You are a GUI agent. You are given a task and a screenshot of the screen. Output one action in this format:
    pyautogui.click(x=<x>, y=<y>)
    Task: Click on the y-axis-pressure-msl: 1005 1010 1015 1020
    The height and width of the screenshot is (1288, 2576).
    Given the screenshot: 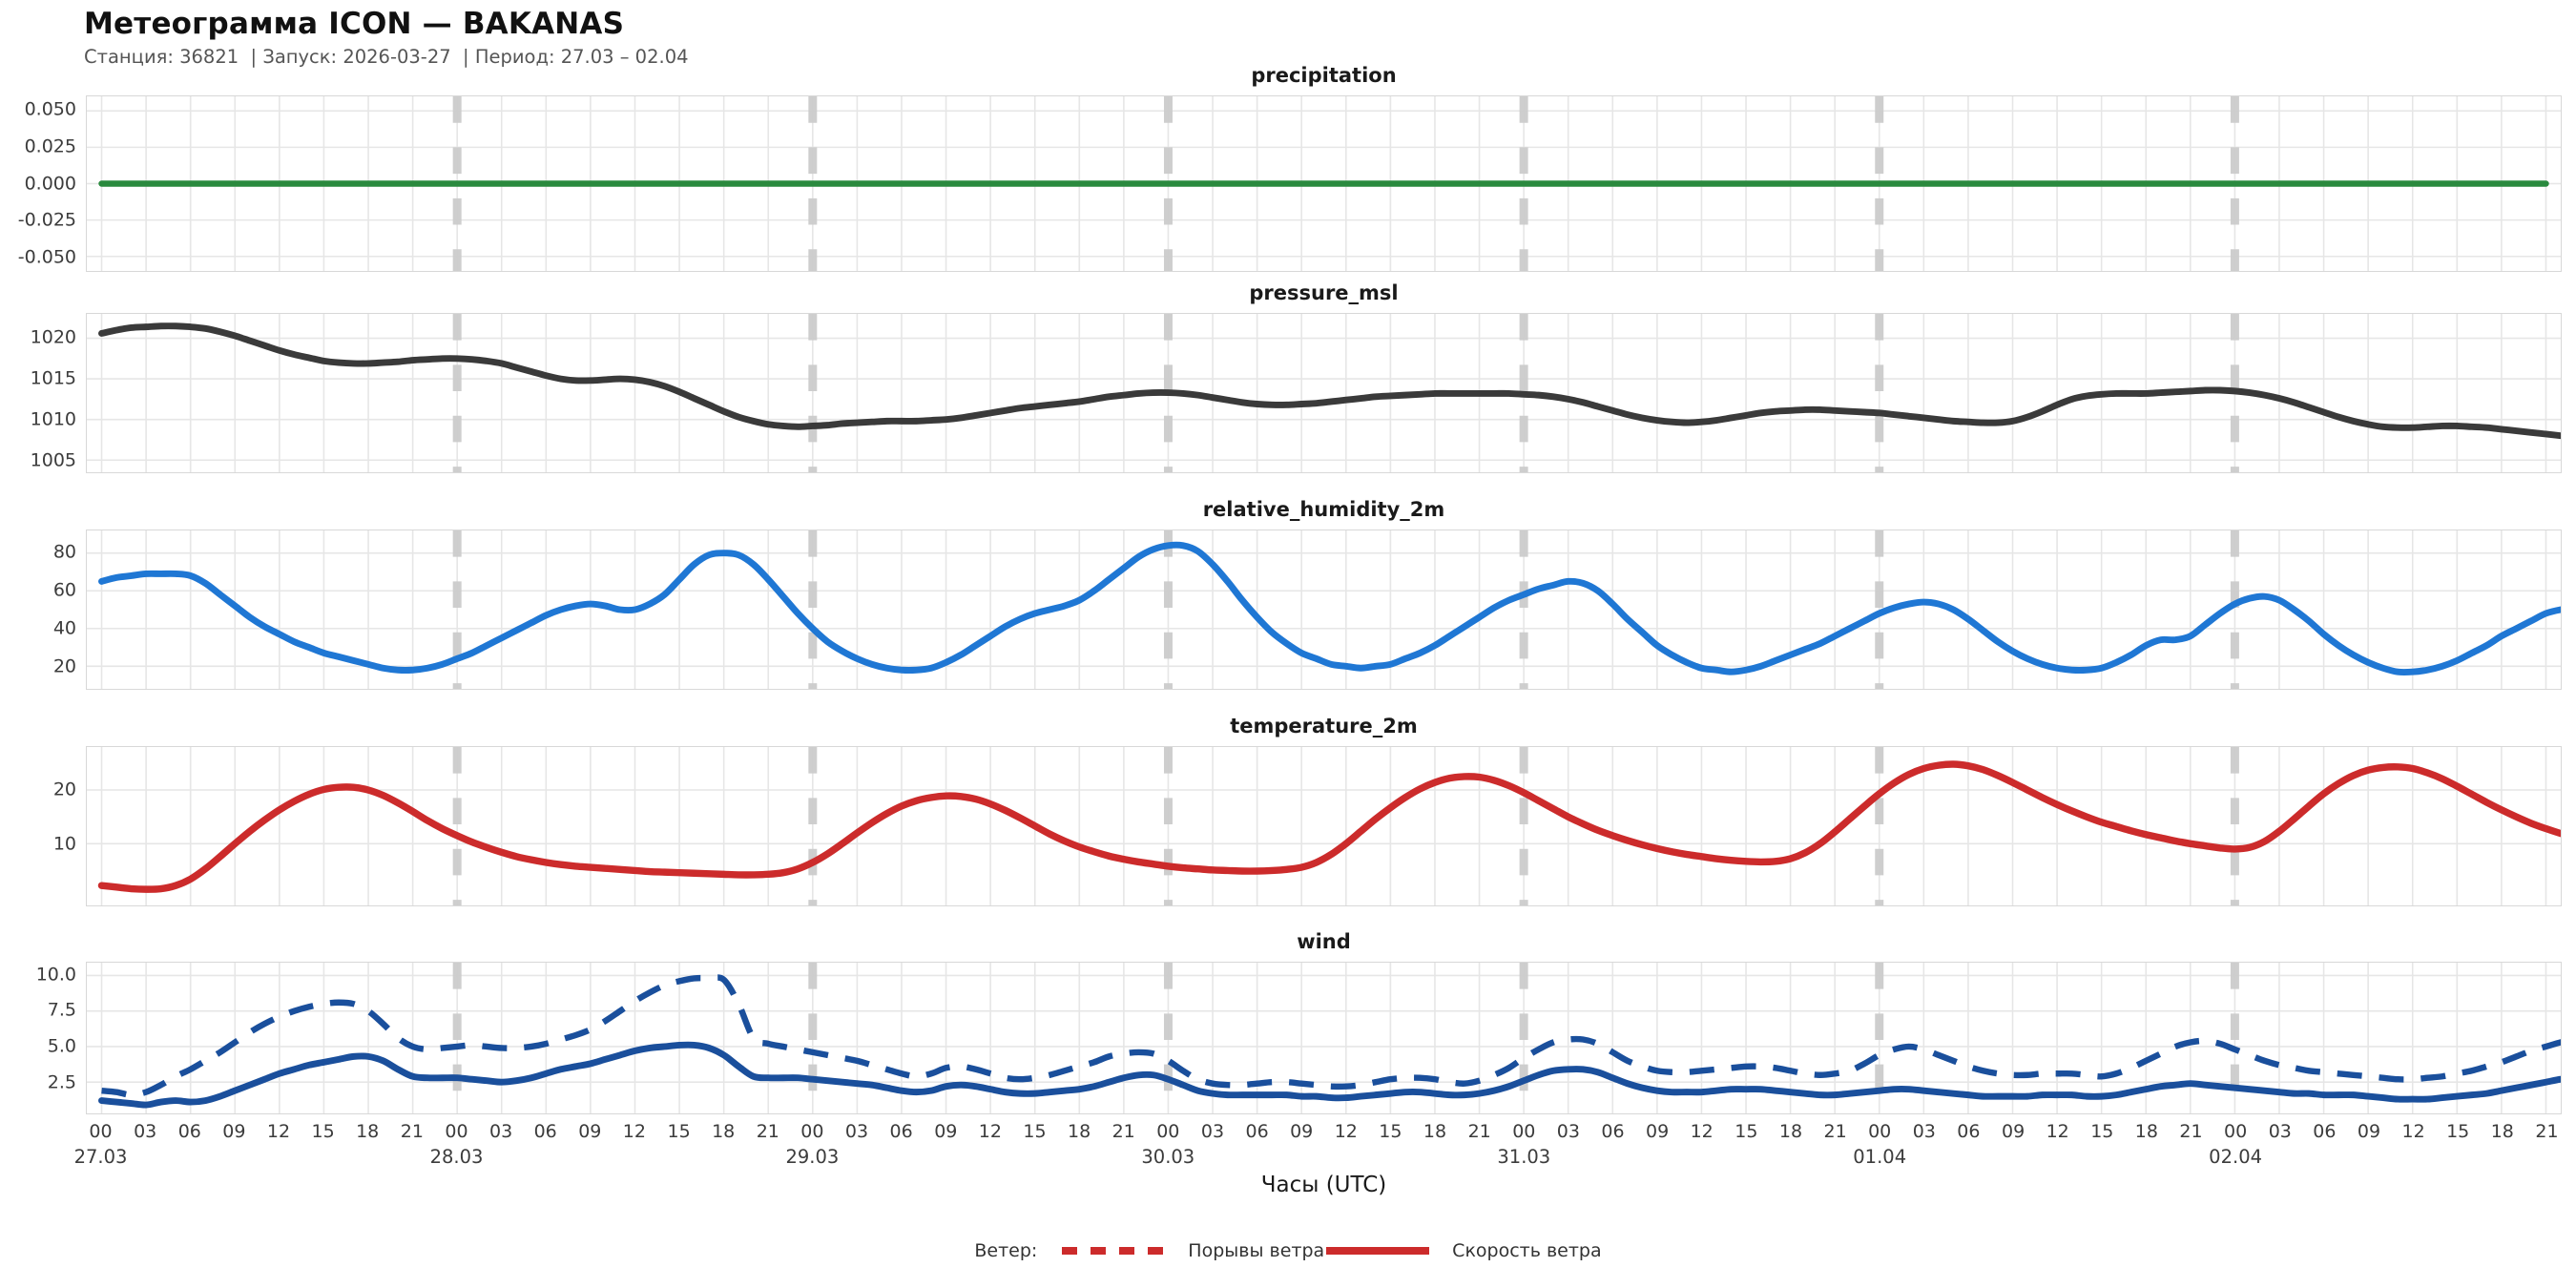 What is the action you would take?
    pyautogui.click(x=38, y=393)
    